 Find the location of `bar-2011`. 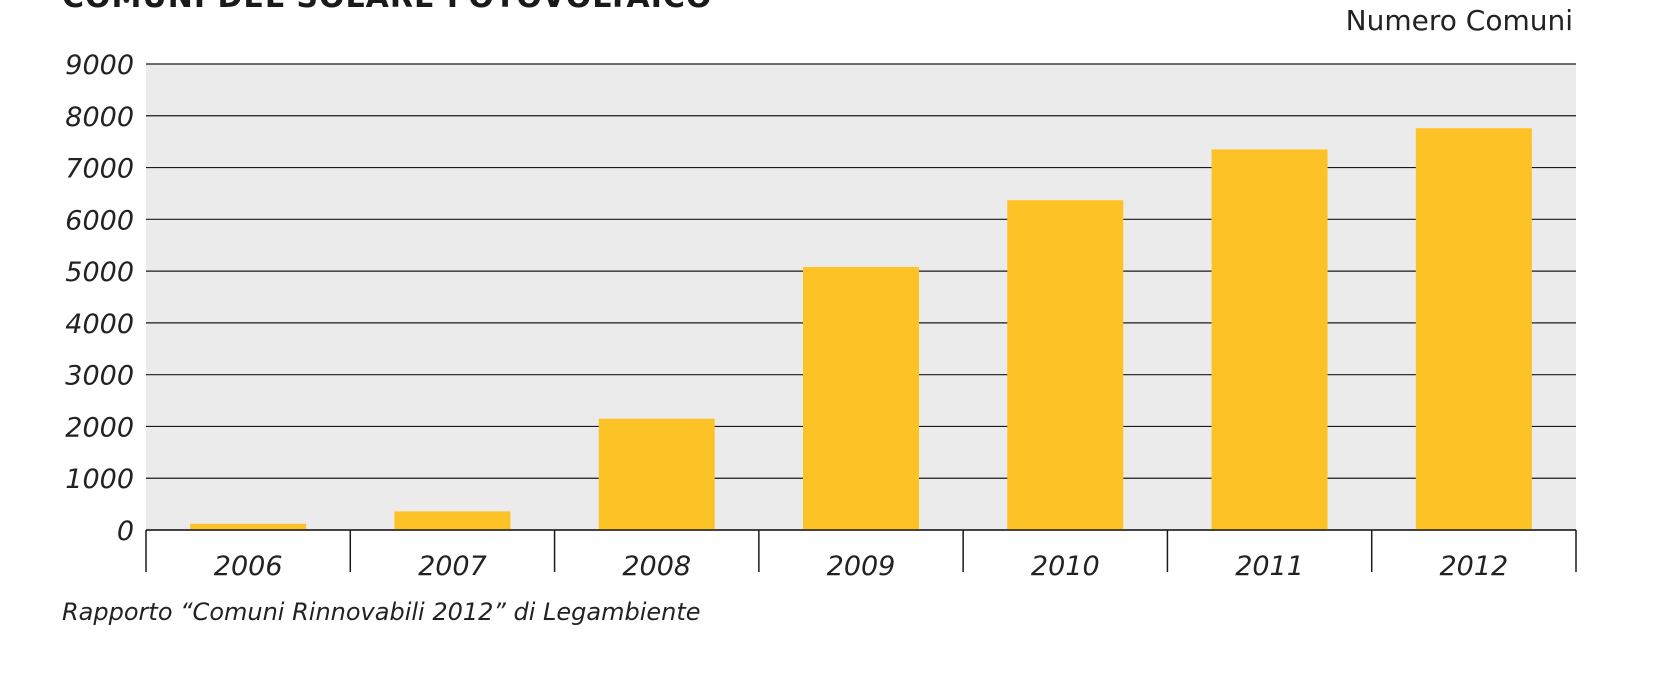

bar-2011 is located at coordinates (1269, 339).